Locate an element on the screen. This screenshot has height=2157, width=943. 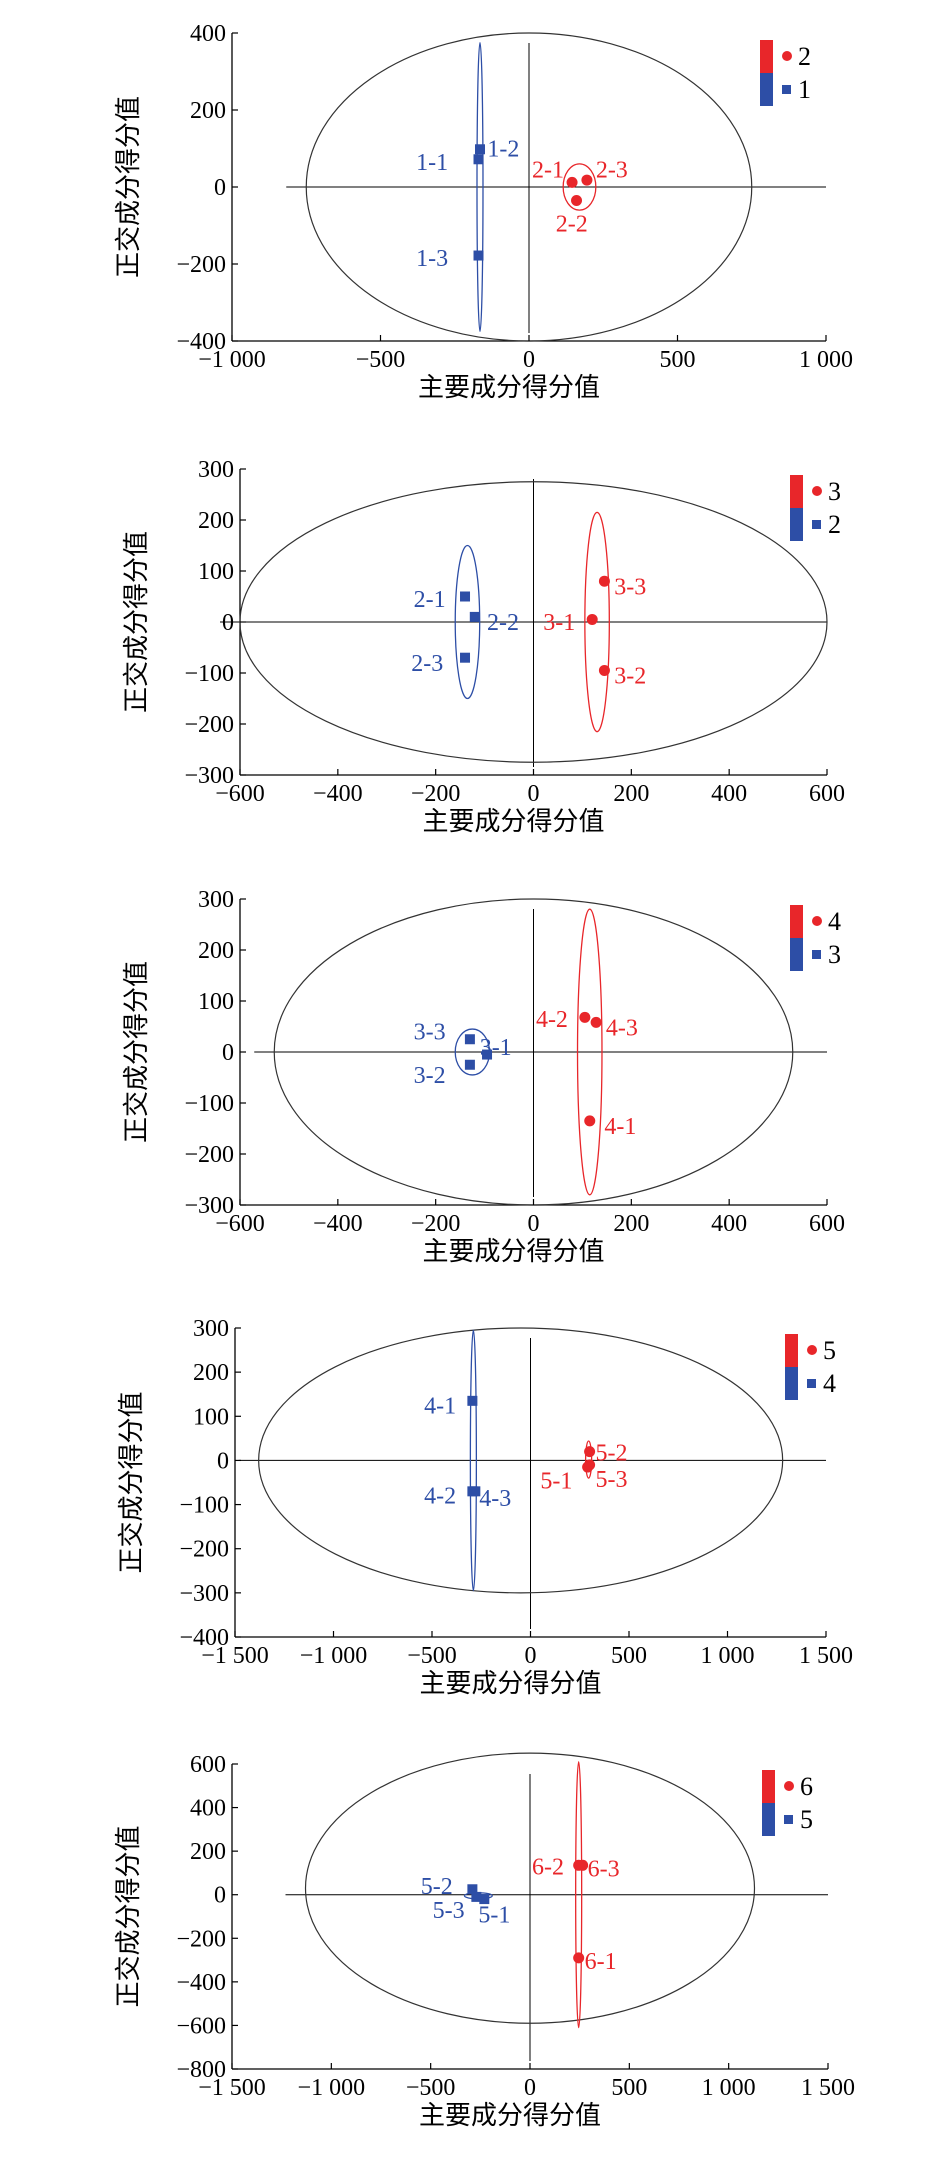
legend-label: 3 is located at coordinates (834, 491).